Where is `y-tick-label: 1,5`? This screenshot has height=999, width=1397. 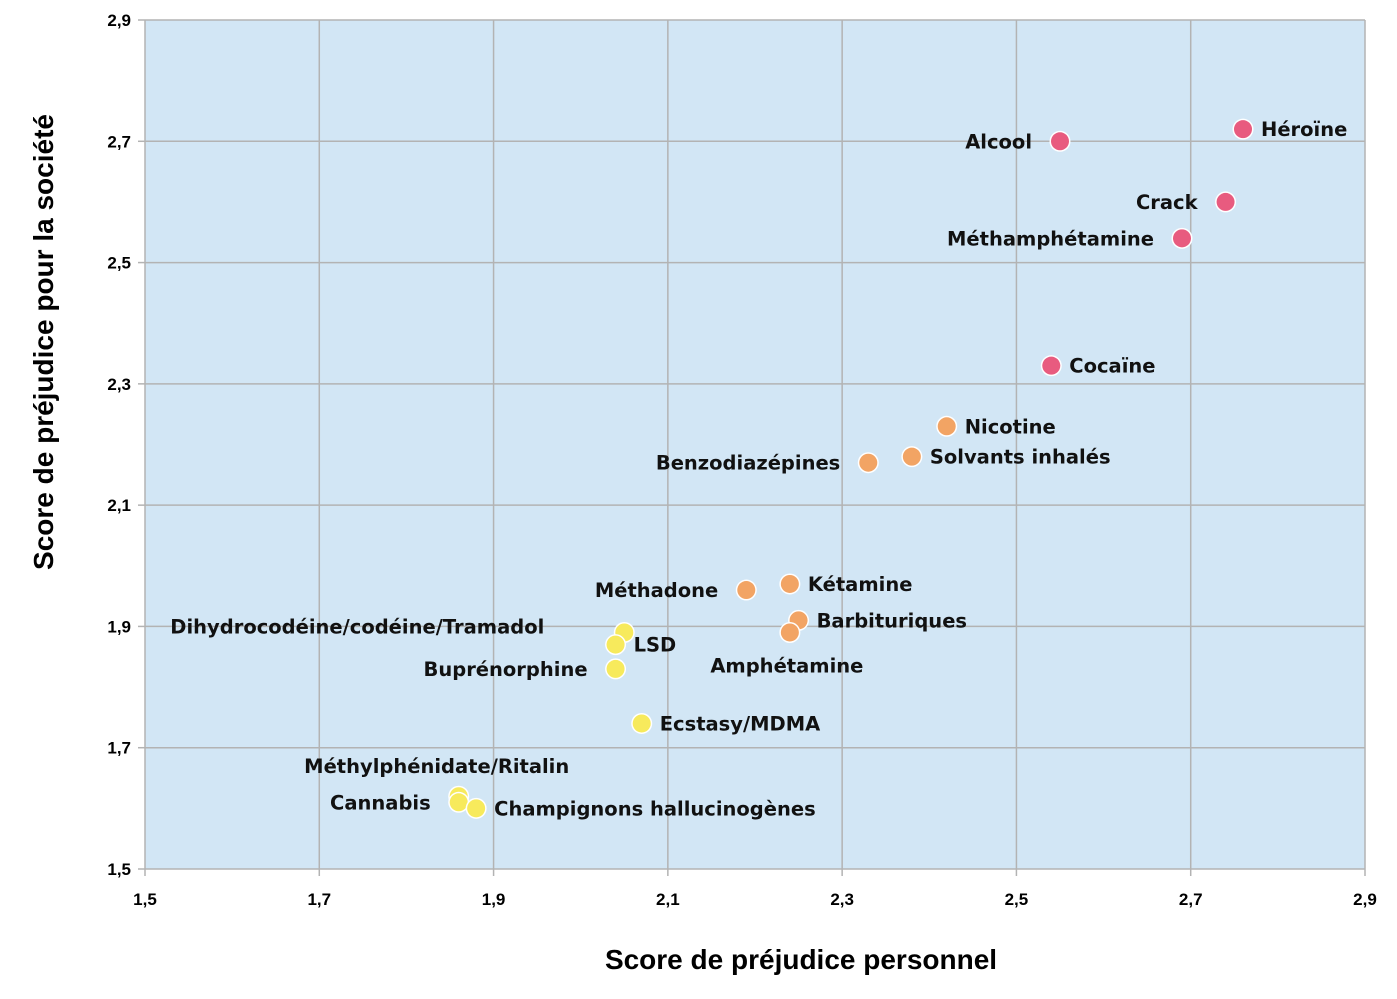 y-tick-label: 1,5 is located at coordinates (119, 869).